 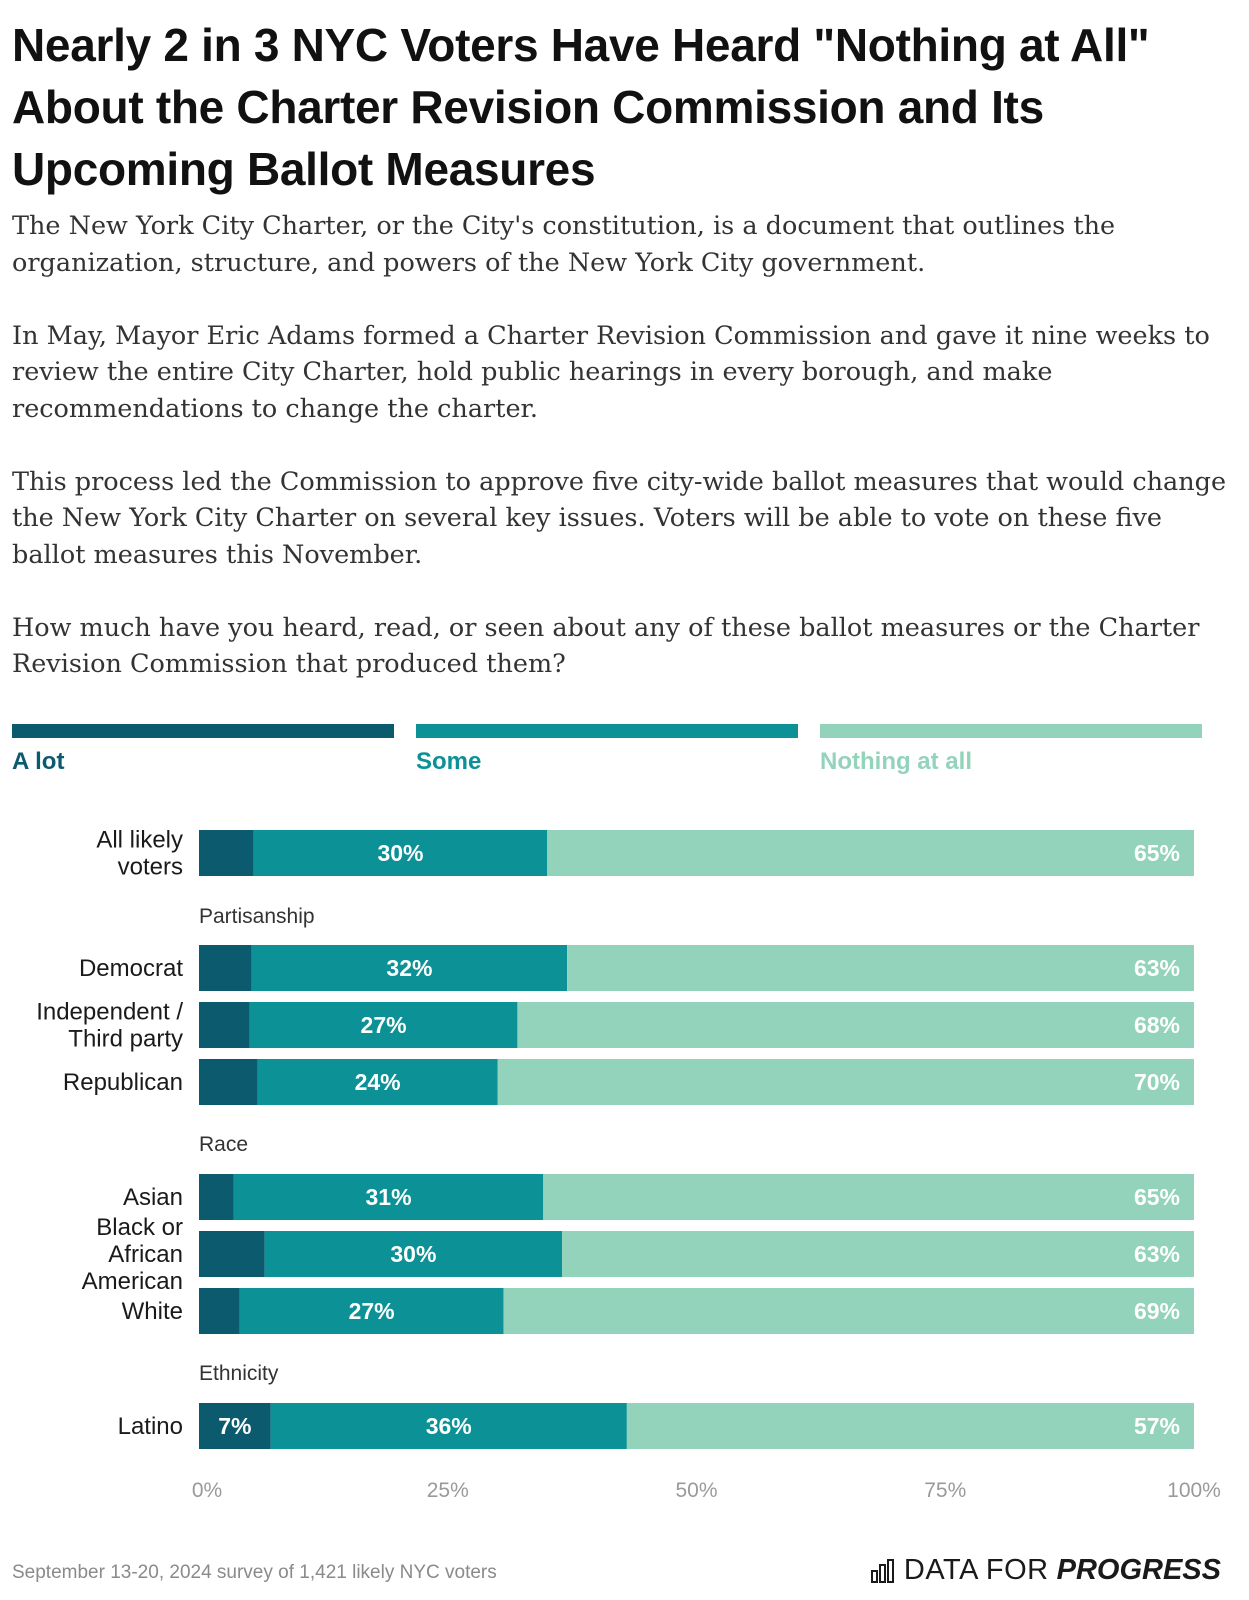 What do you see at coordinates (153, 1197) in the screenshot?
I see `category-label: Asian` at bounding box center [153, 1197].